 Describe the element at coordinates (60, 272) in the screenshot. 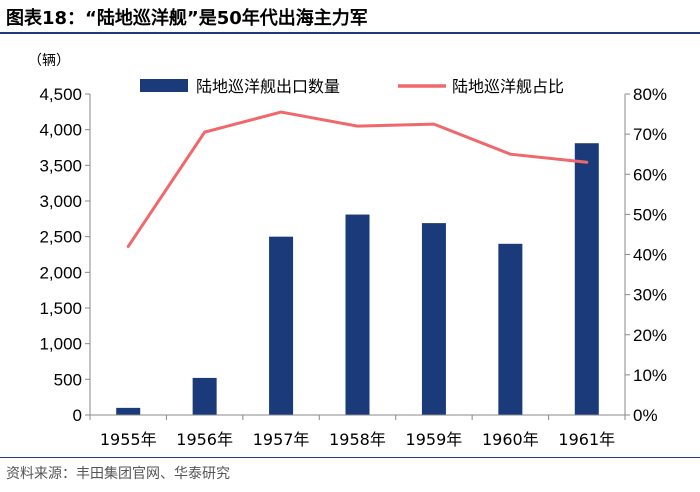

I see `left-tick-label: 2,000` at that location.